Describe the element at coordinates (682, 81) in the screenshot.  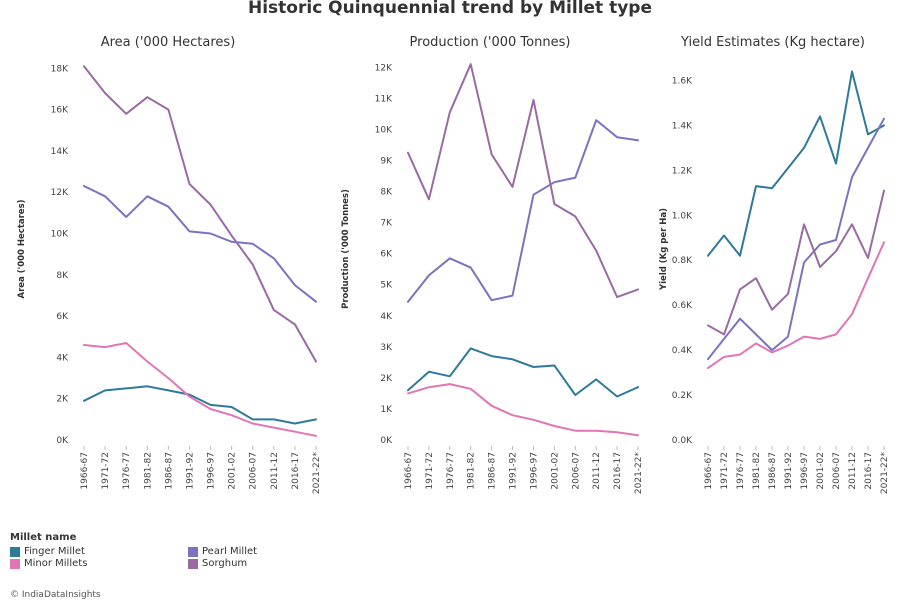
I see `y-tick-label: 1.6K` at that location.